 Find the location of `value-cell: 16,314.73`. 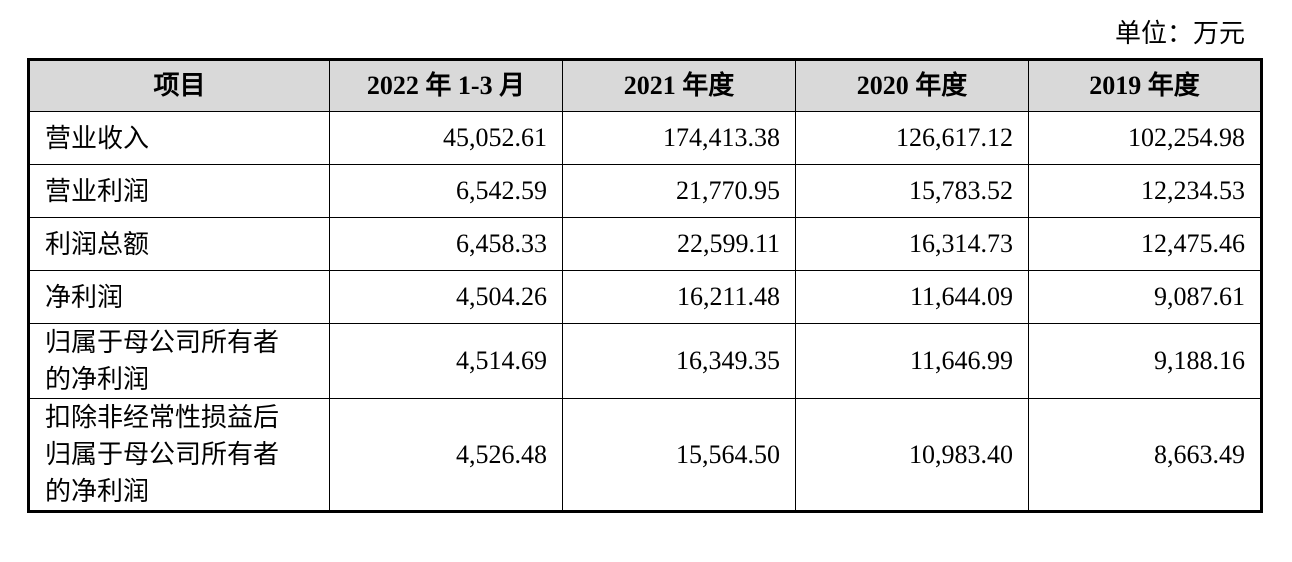

value-cell: 16,314.73 is located at coordinates (912, 244).